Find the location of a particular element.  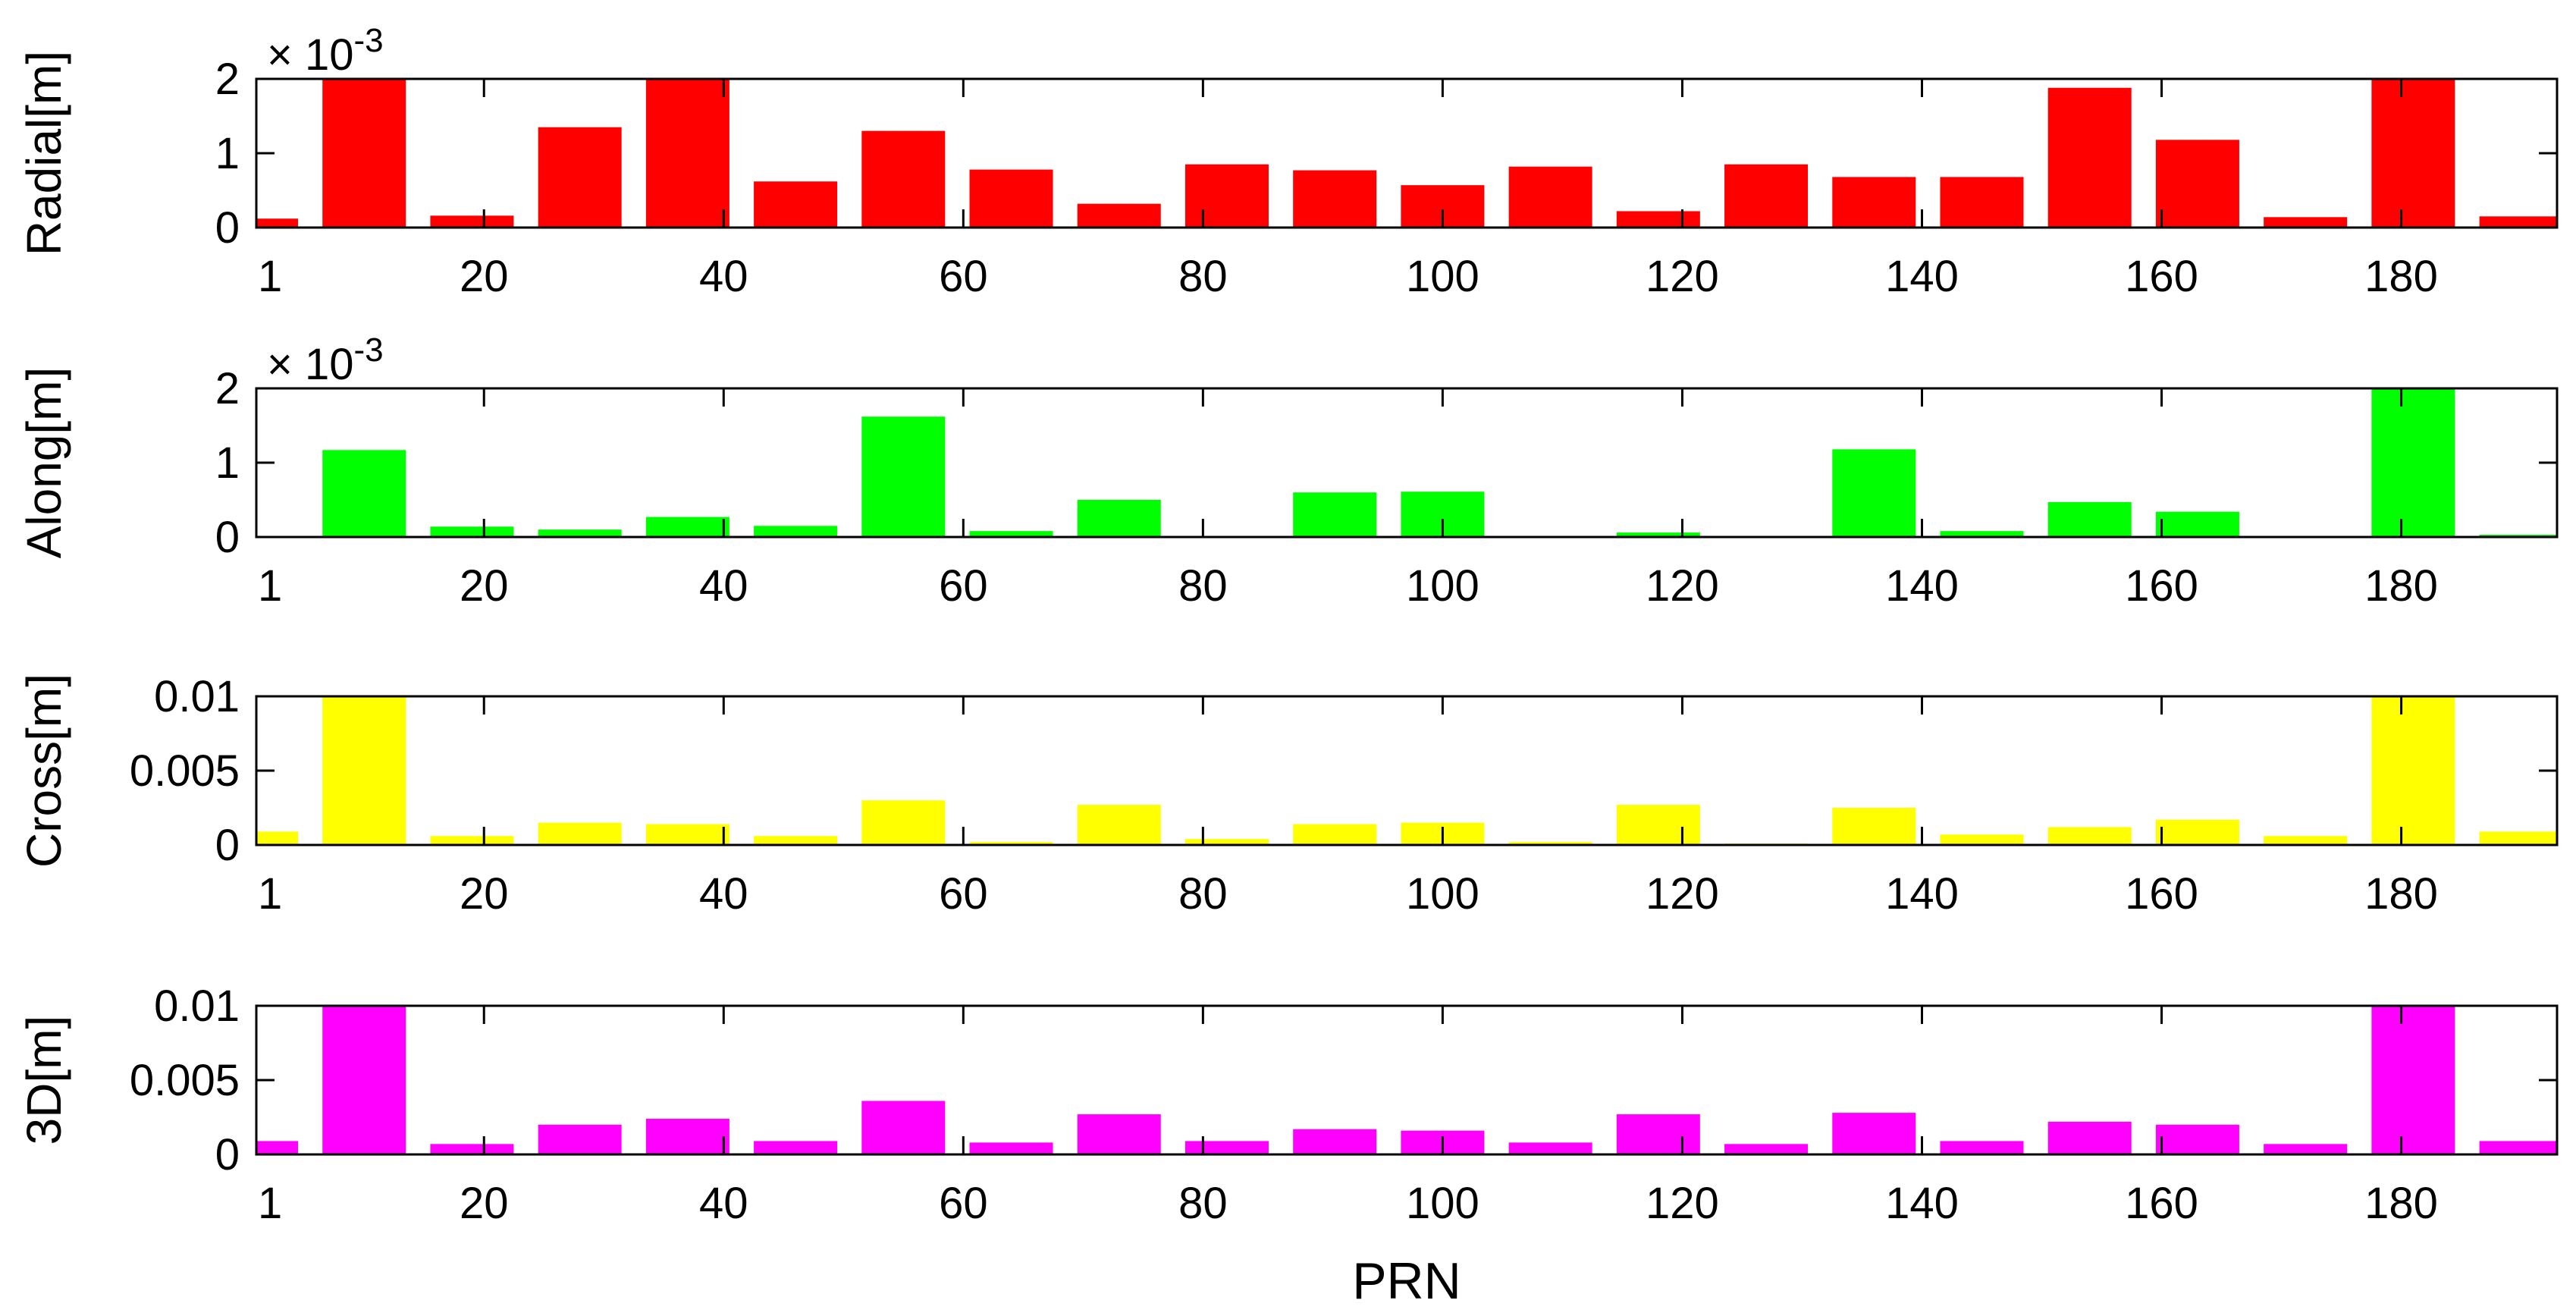

y-tick-label: 1 is located at coordinates (227, 463).